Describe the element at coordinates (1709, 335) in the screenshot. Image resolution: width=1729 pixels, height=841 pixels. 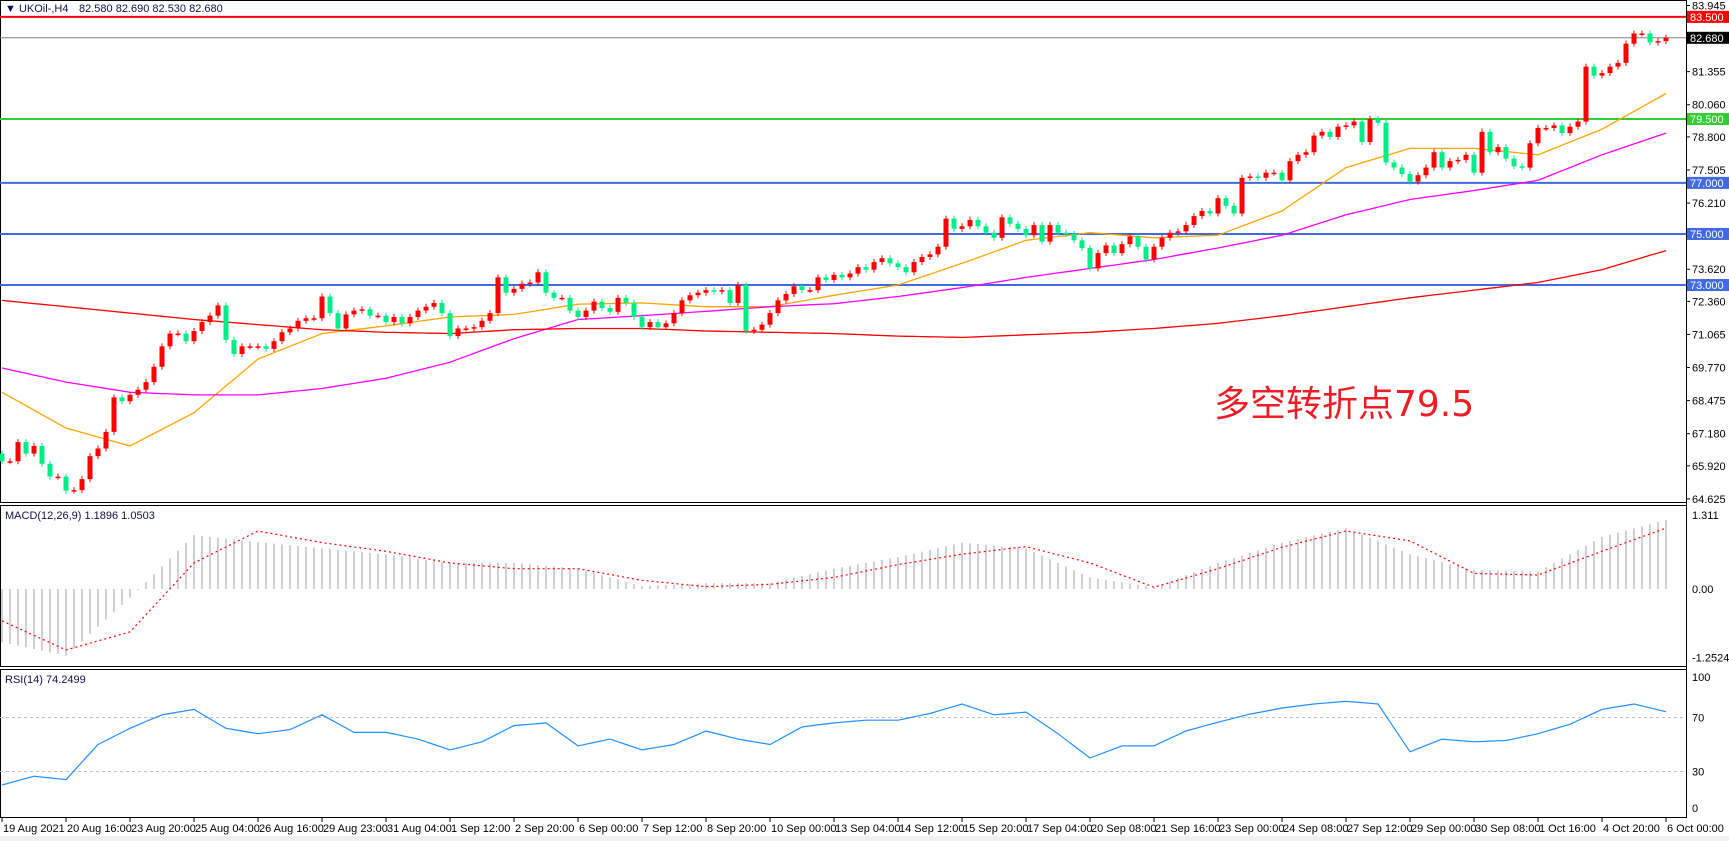
I see `price-tick-label: 71.065` at that location.